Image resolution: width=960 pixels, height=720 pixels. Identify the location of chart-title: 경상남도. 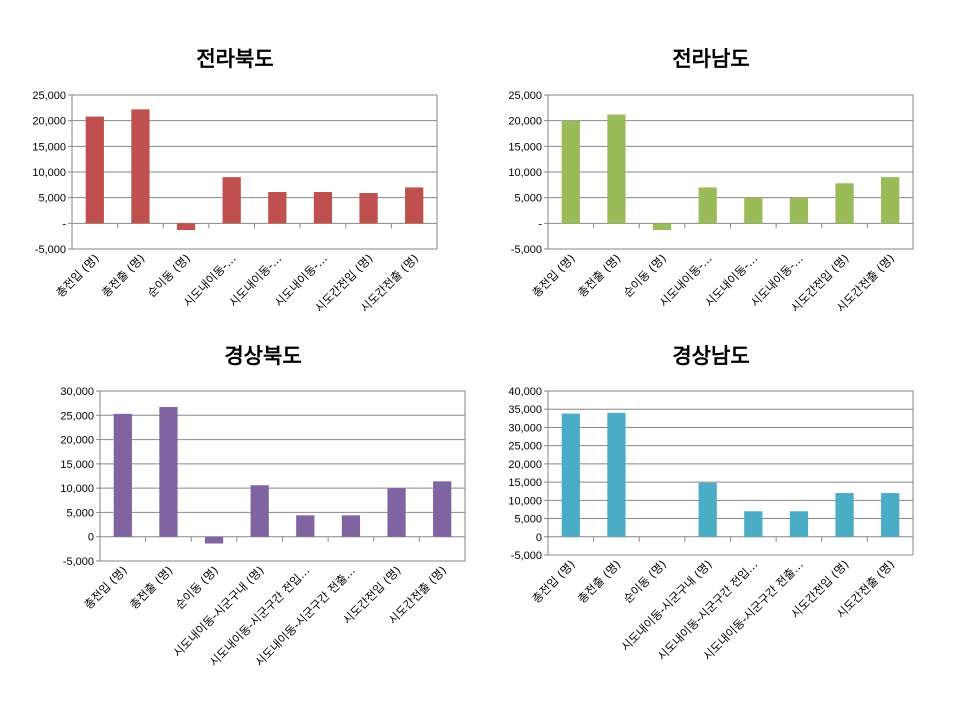
(710, 356).